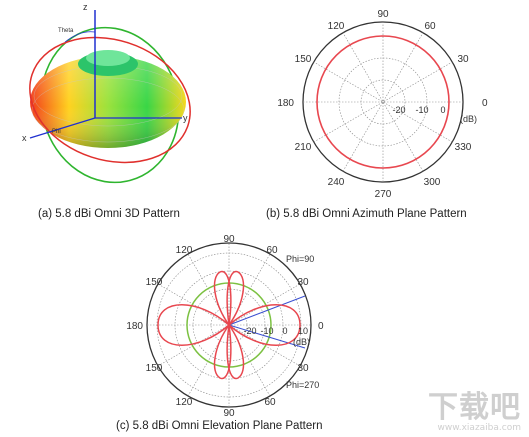  Describe the element at coordinates (108, 110) in the screenshot. I see `torus-band` at that location.